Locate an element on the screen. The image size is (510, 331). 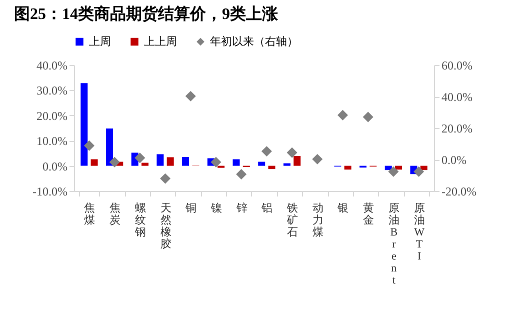
x-tick-label: 铝 is located at coordinates (266, 208).